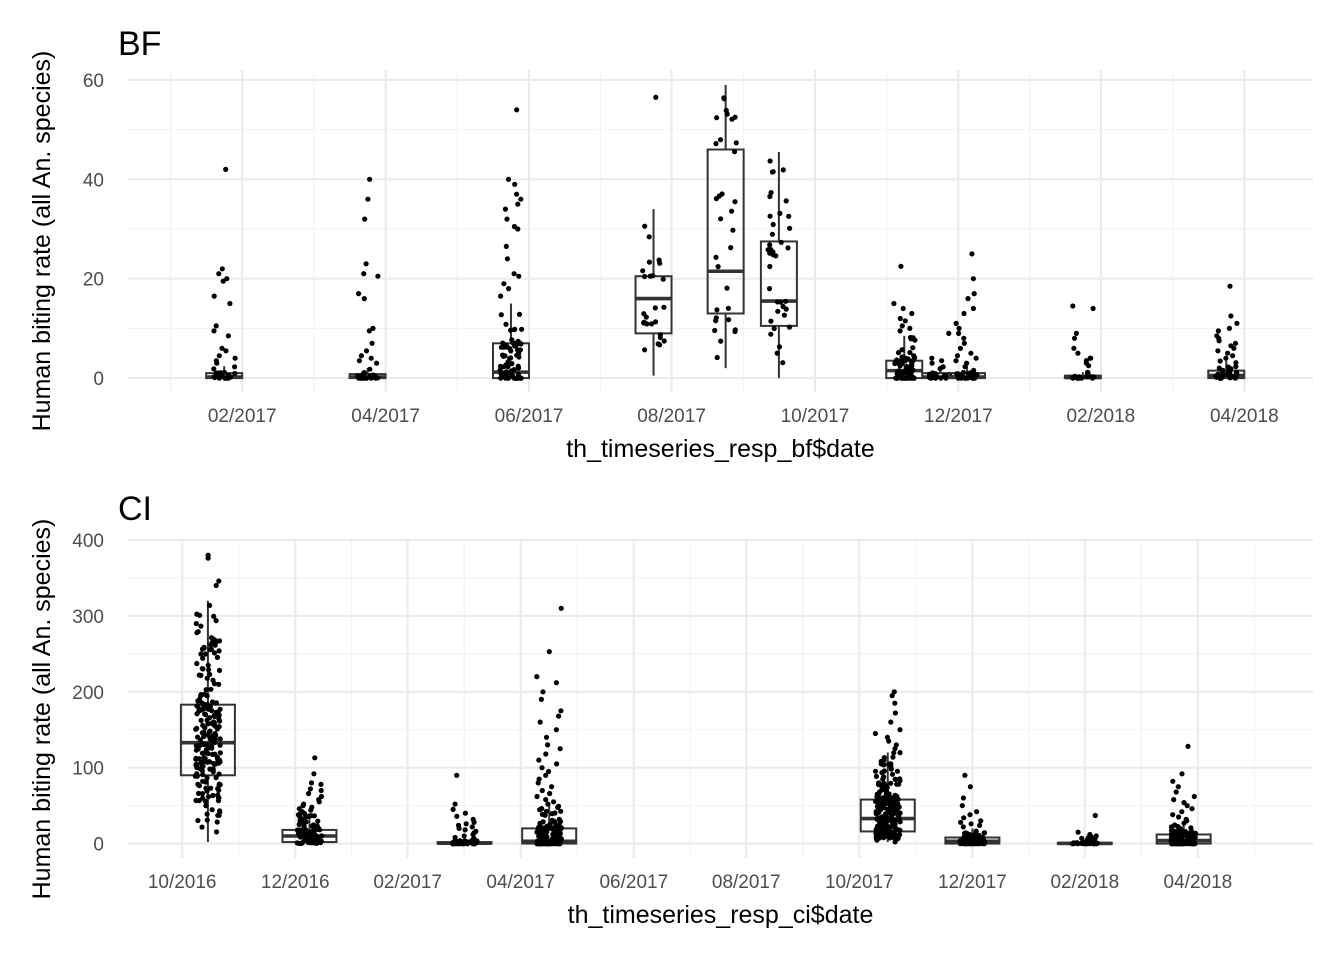 Image resolution: width=1344 pixels, height=960 pixels. Describe the element at coordinates (815, 416) in the screenshot. I see `x-tick-label: 10/2017` at that location.